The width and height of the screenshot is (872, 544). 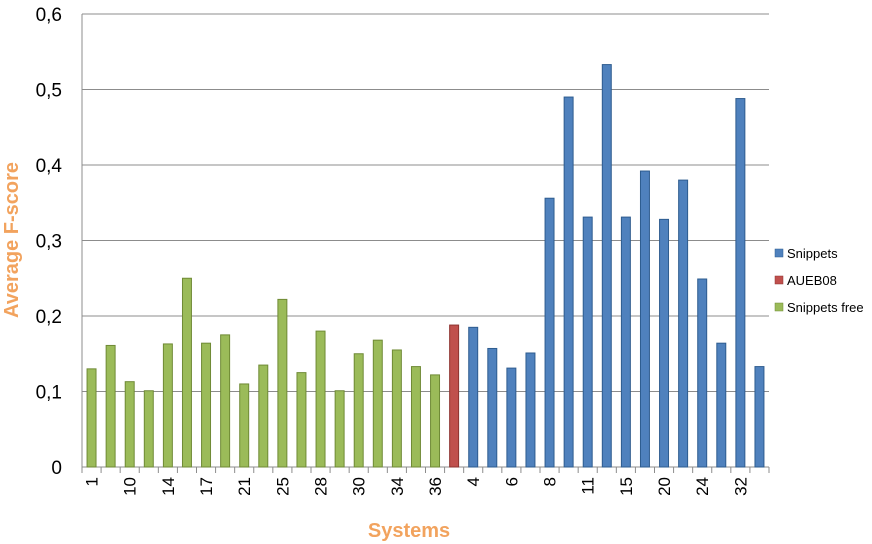 I want to click on x-tick-label: 36, so click(x=435, y=486).